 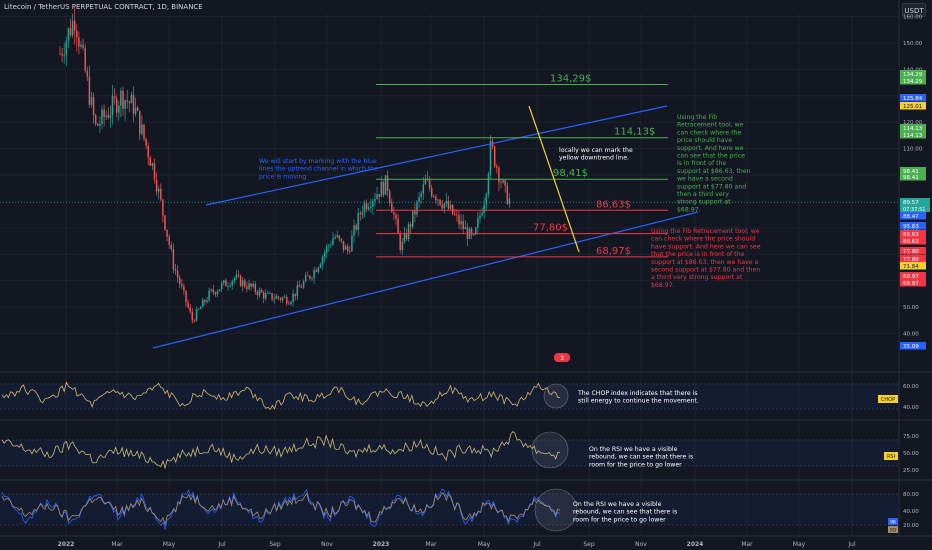 What do you see at coordinates (913, 18) in the screenshot?
I see `price-tick-label: 160.00` at bounding box center [913, 18].